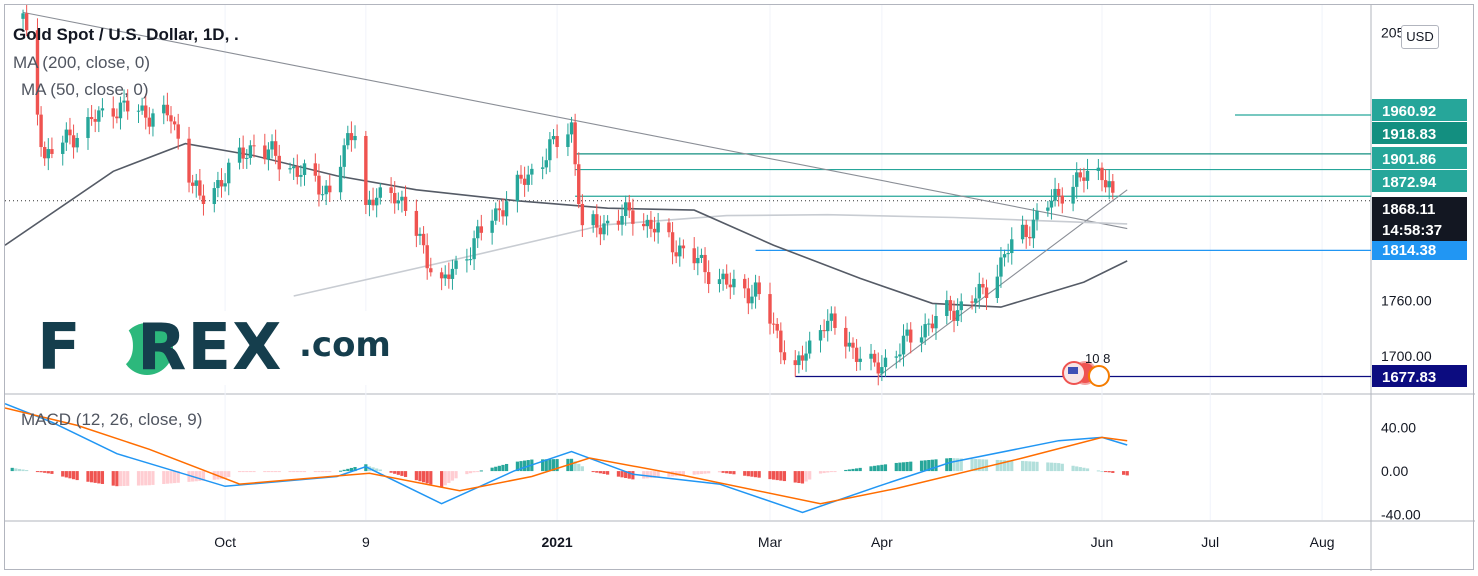  I want to click on price-tick-label: 1760.00, so click(1406, 301).